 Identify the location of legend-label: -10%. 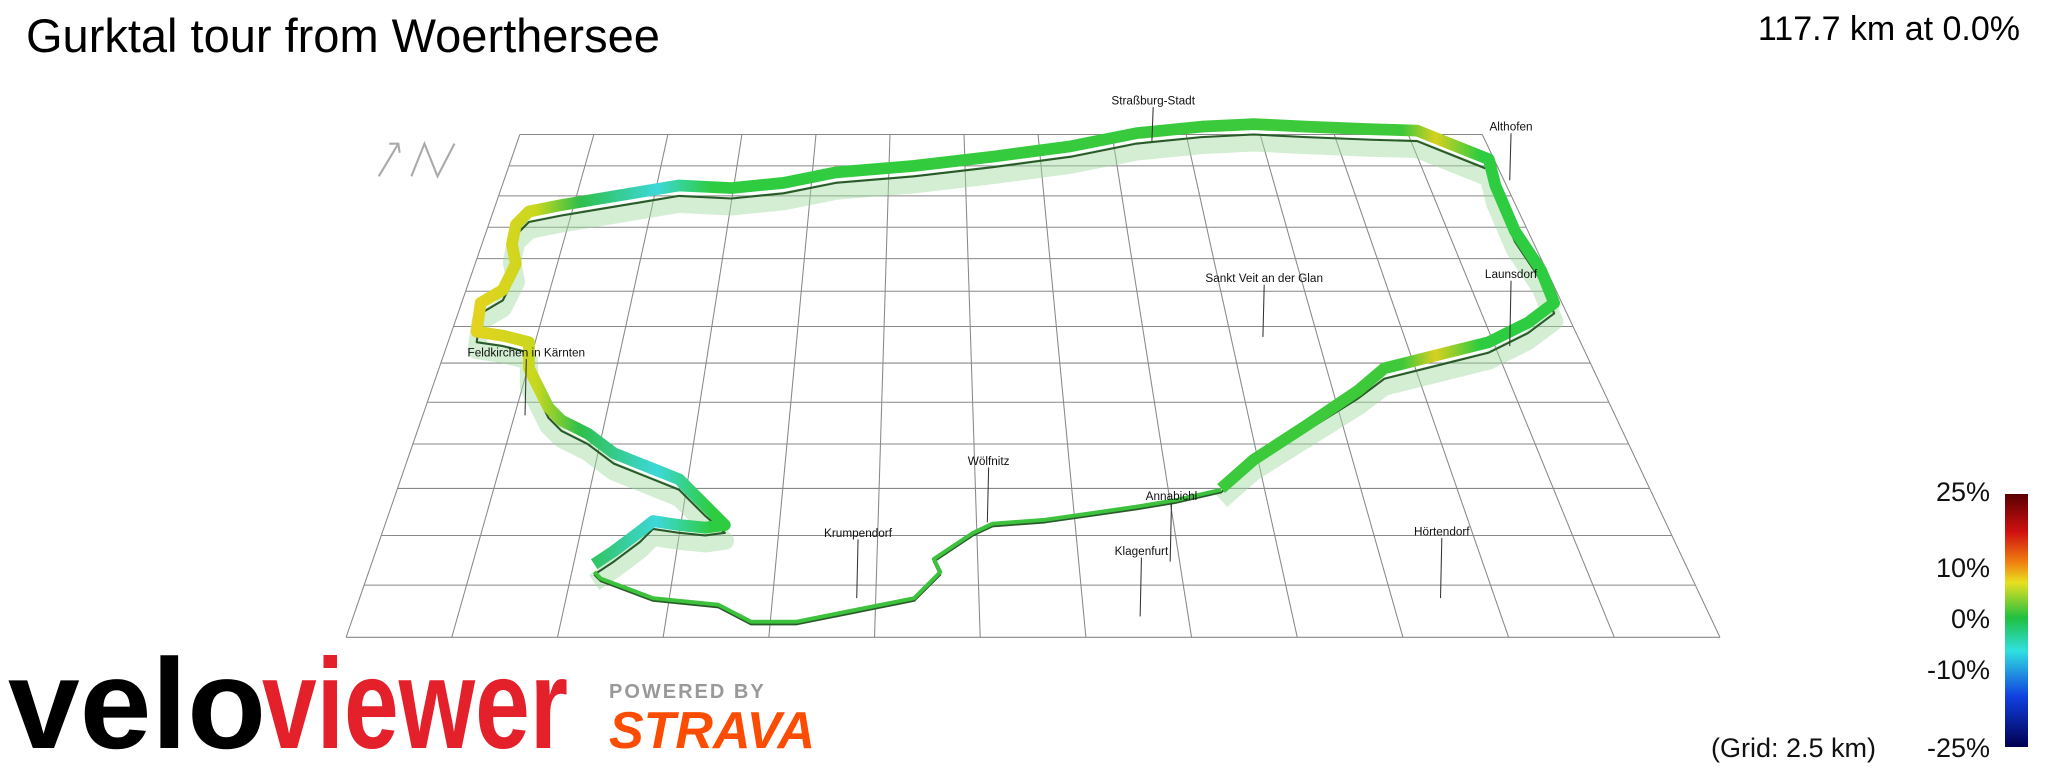
(1958, 670).